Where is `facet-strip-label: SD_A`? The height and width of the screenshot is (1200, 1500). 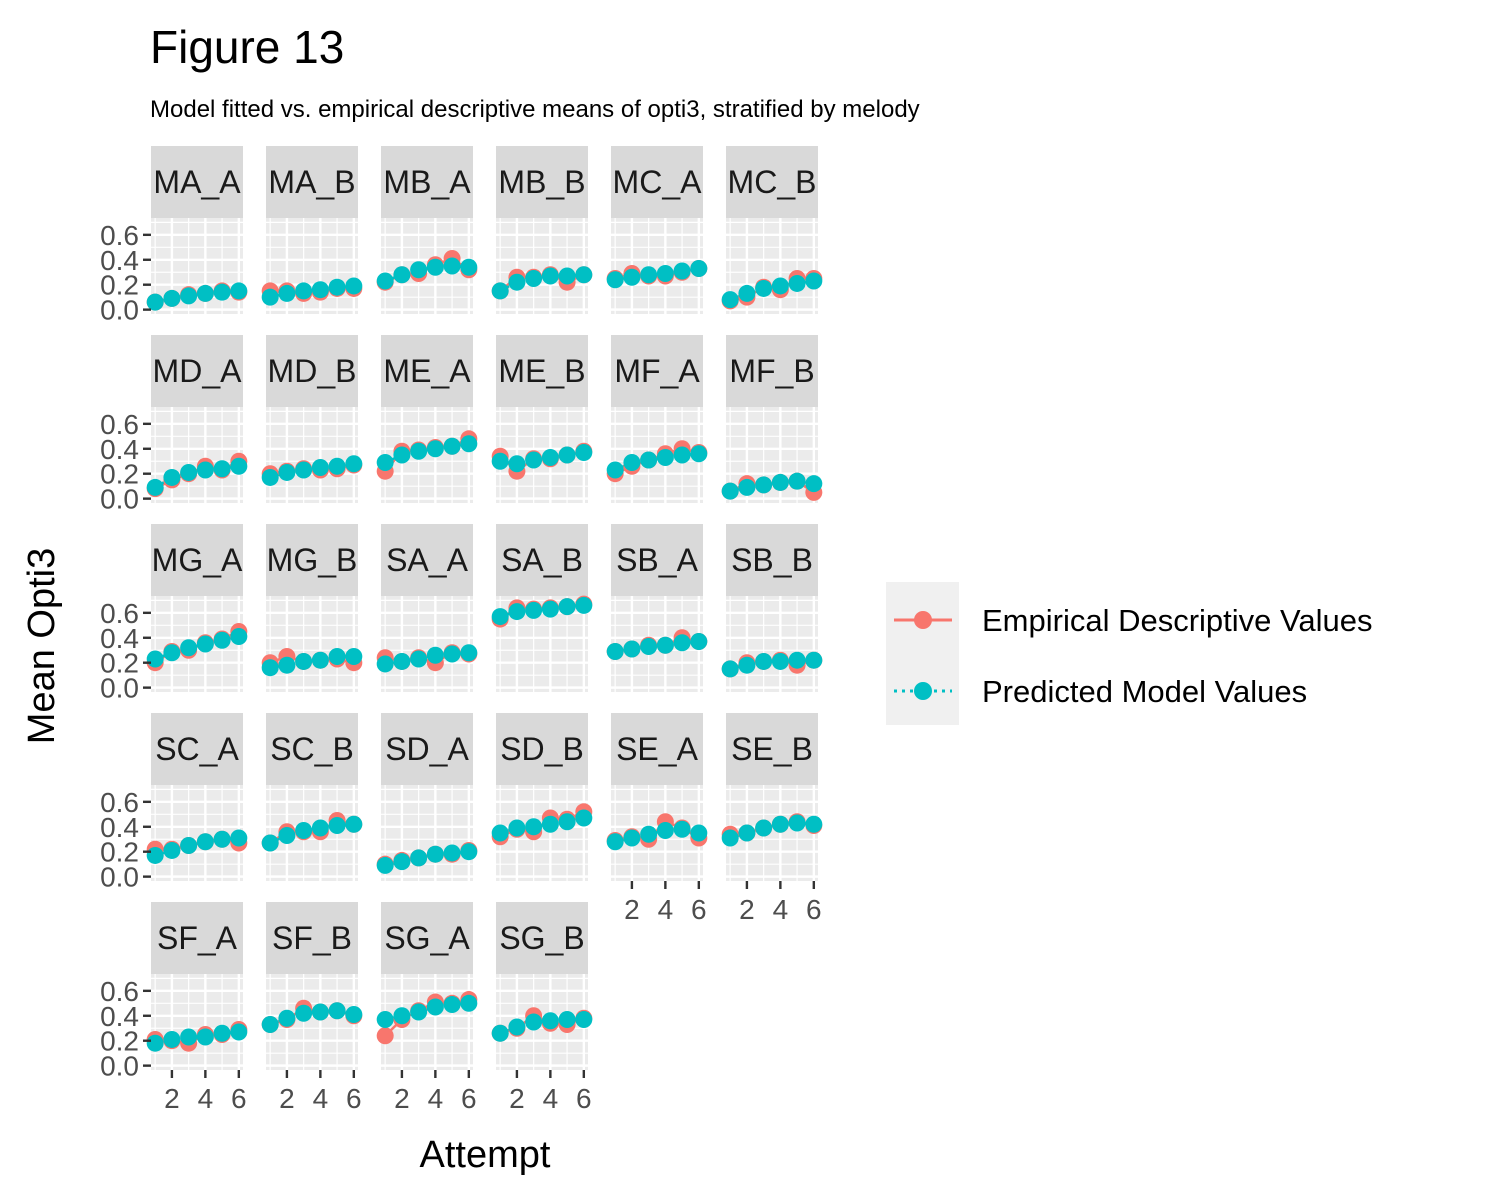 facet-strip-label: SD_A is located at coordinates (427, 749).